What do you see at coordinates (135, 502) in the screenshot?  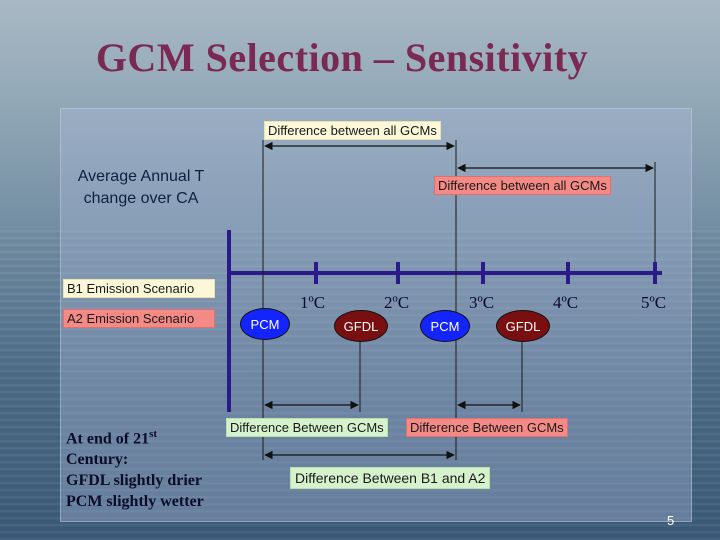 I see `note-line4: PCM slightly wetter` at bounding box center [135, 502].